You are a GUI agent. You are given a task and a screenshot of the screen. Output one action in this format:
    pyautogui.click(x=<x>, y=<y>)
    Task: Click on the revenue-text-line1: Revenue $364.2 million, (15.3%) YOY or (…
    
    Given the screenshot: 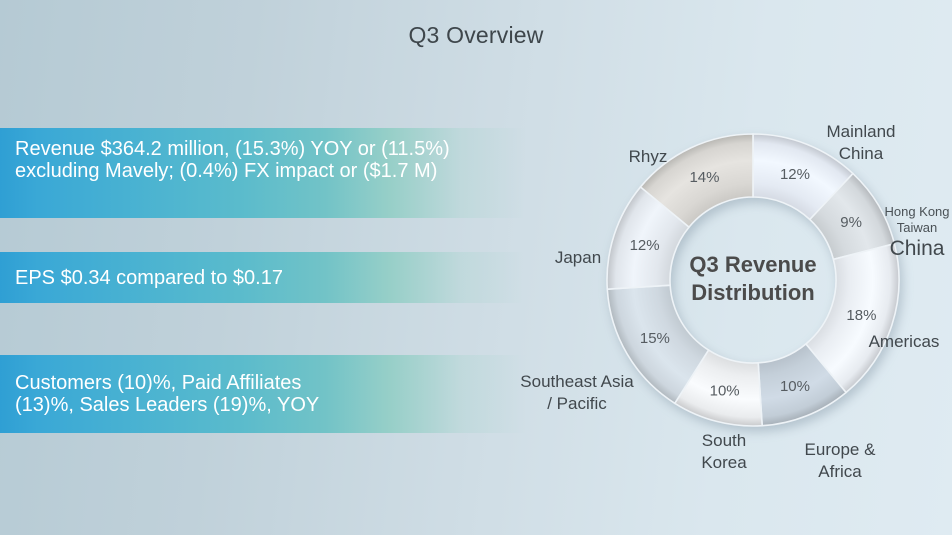 What is the action you would take?
    pyautogui.click(x=232, y=149)
    